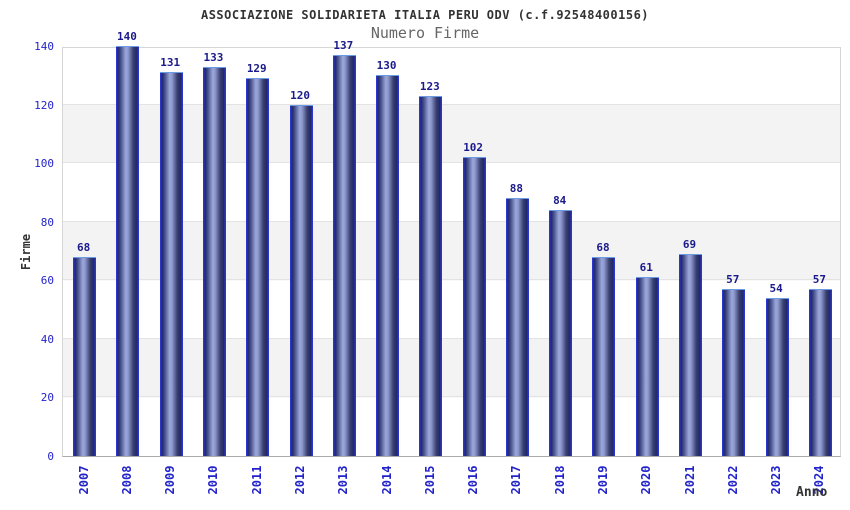 This screenshot has width=850, height=510. What do you see at coordinates (604, 356) in the screenshot?
I see `bar-2019` at bounding box center [604, 356].